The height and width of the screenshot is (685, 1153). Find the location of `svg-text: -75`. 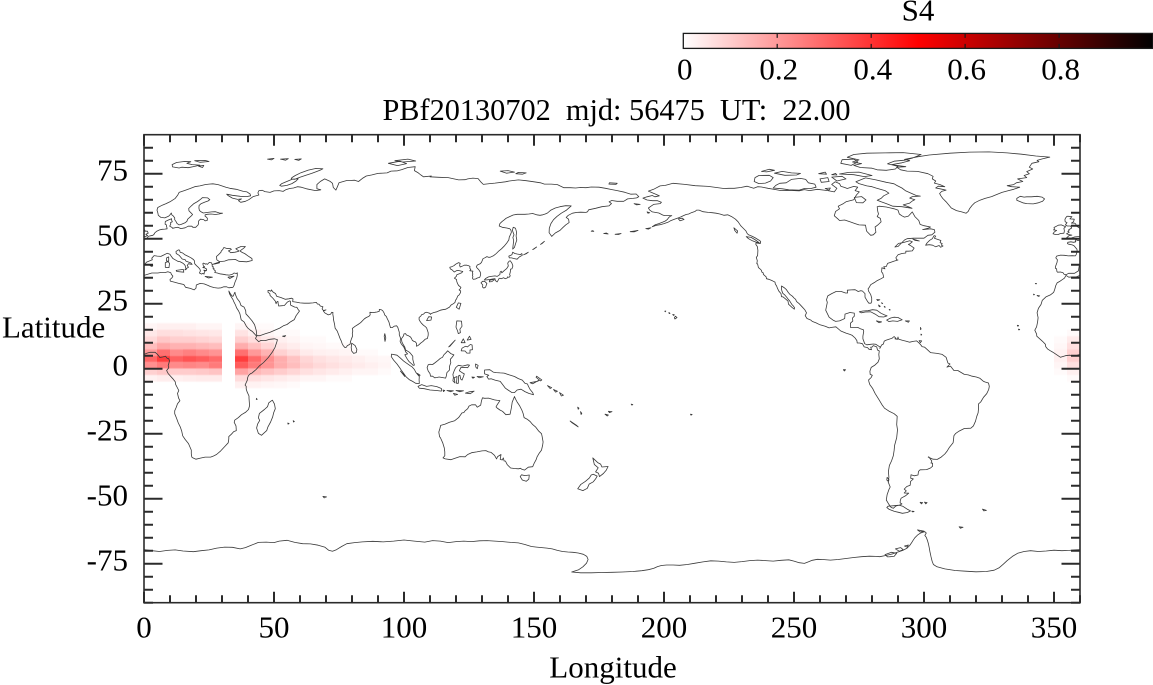

svg-text: -75 is located at coordinates (107, 560).